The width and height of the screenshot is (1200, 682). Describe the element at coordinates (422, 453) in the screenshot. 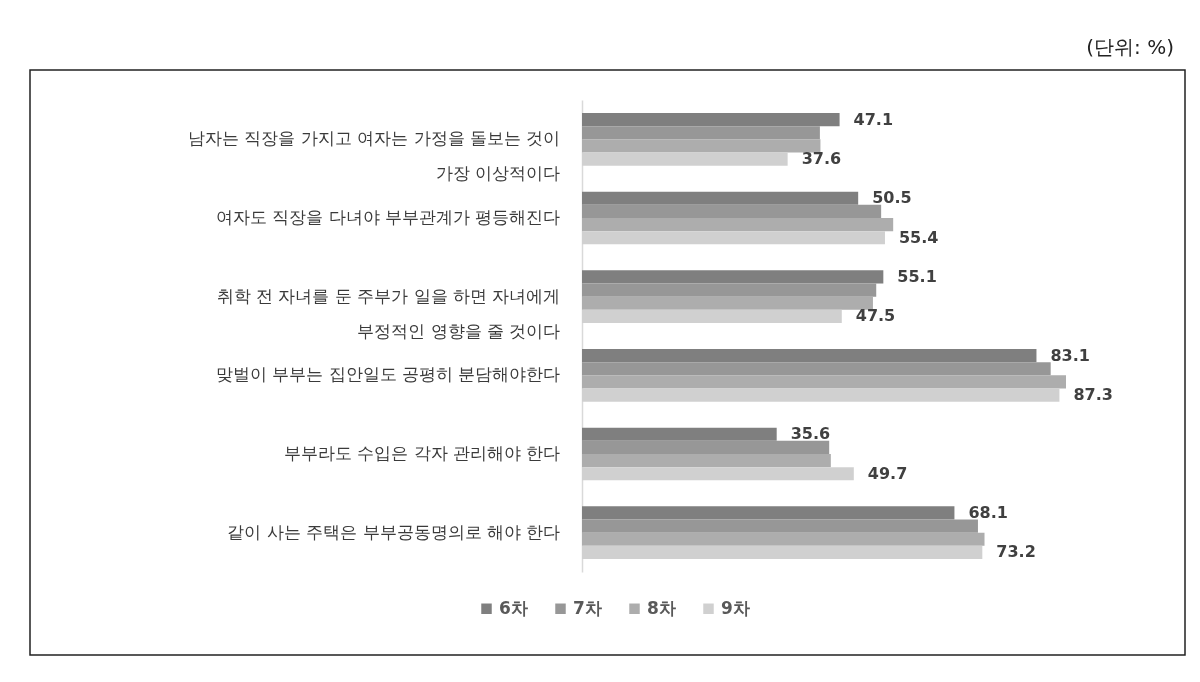

I see `y-tick-label: 부부라도 수입은 각자 관리해야 한다` at that location.